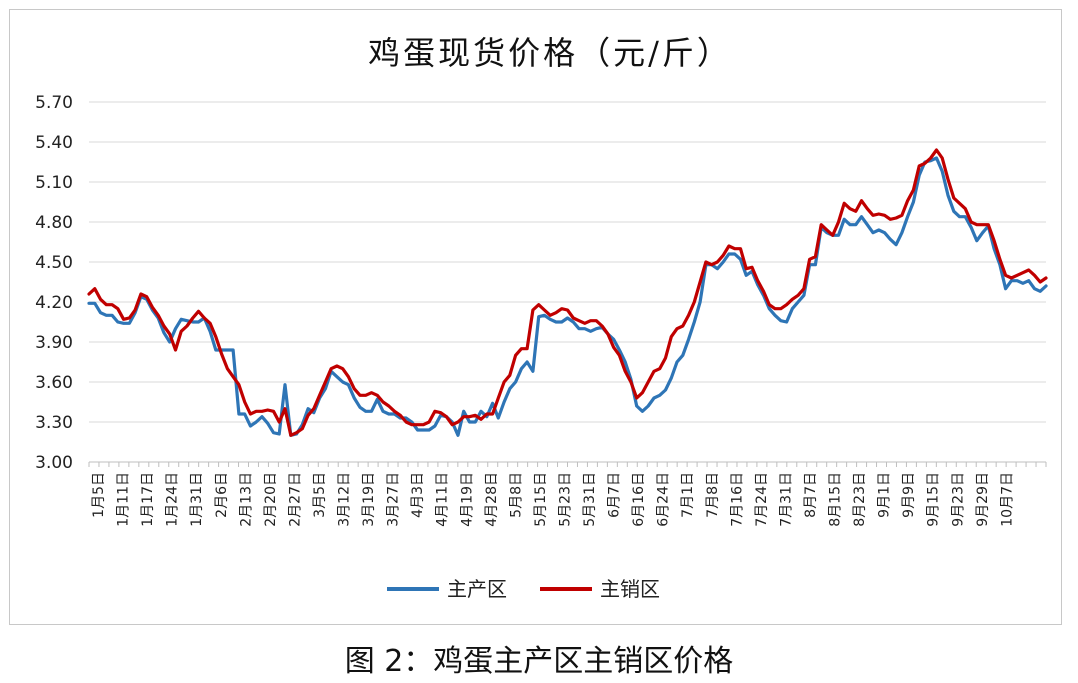  I want to click on x-tick-label: 4月19日, so click(467, 499).